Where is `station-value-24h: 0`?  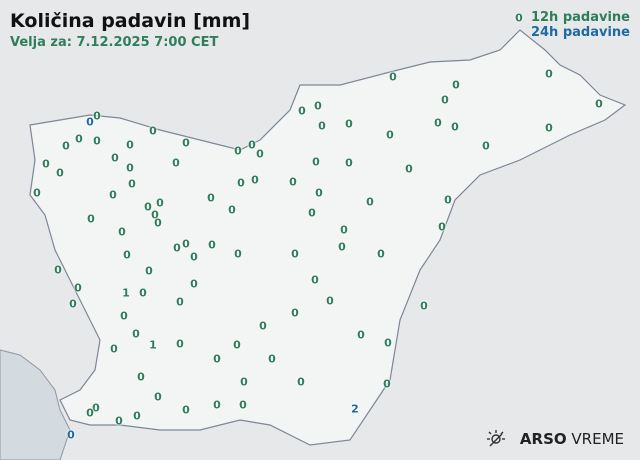 station-value-24h: 0 is located at coordinates (90, 122).